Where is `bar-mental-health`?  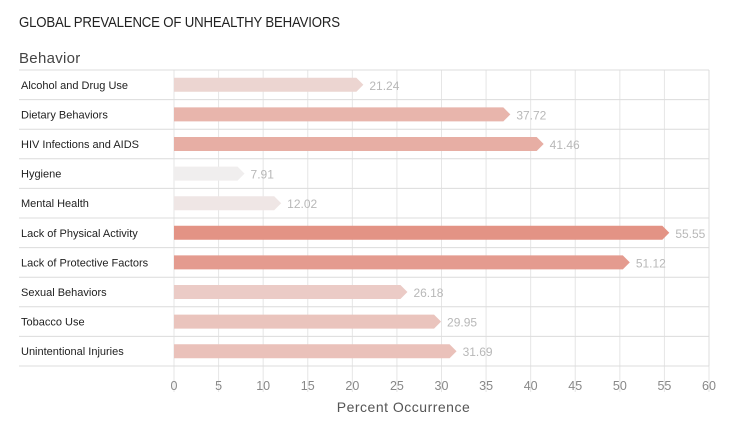 bar-mental-health is located at coordinates (228, 203).